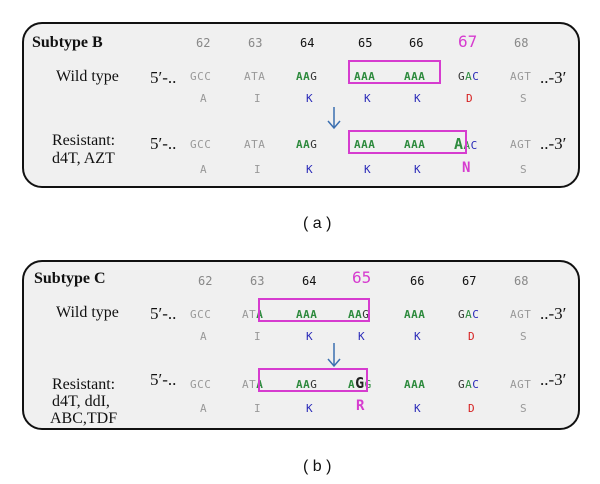 The image size is (600, 484). What do you see at coordinates (83, 158) in the screenshot?
I see `resistant-drugs: d4T, AZT` at bounding box center [83, 158].